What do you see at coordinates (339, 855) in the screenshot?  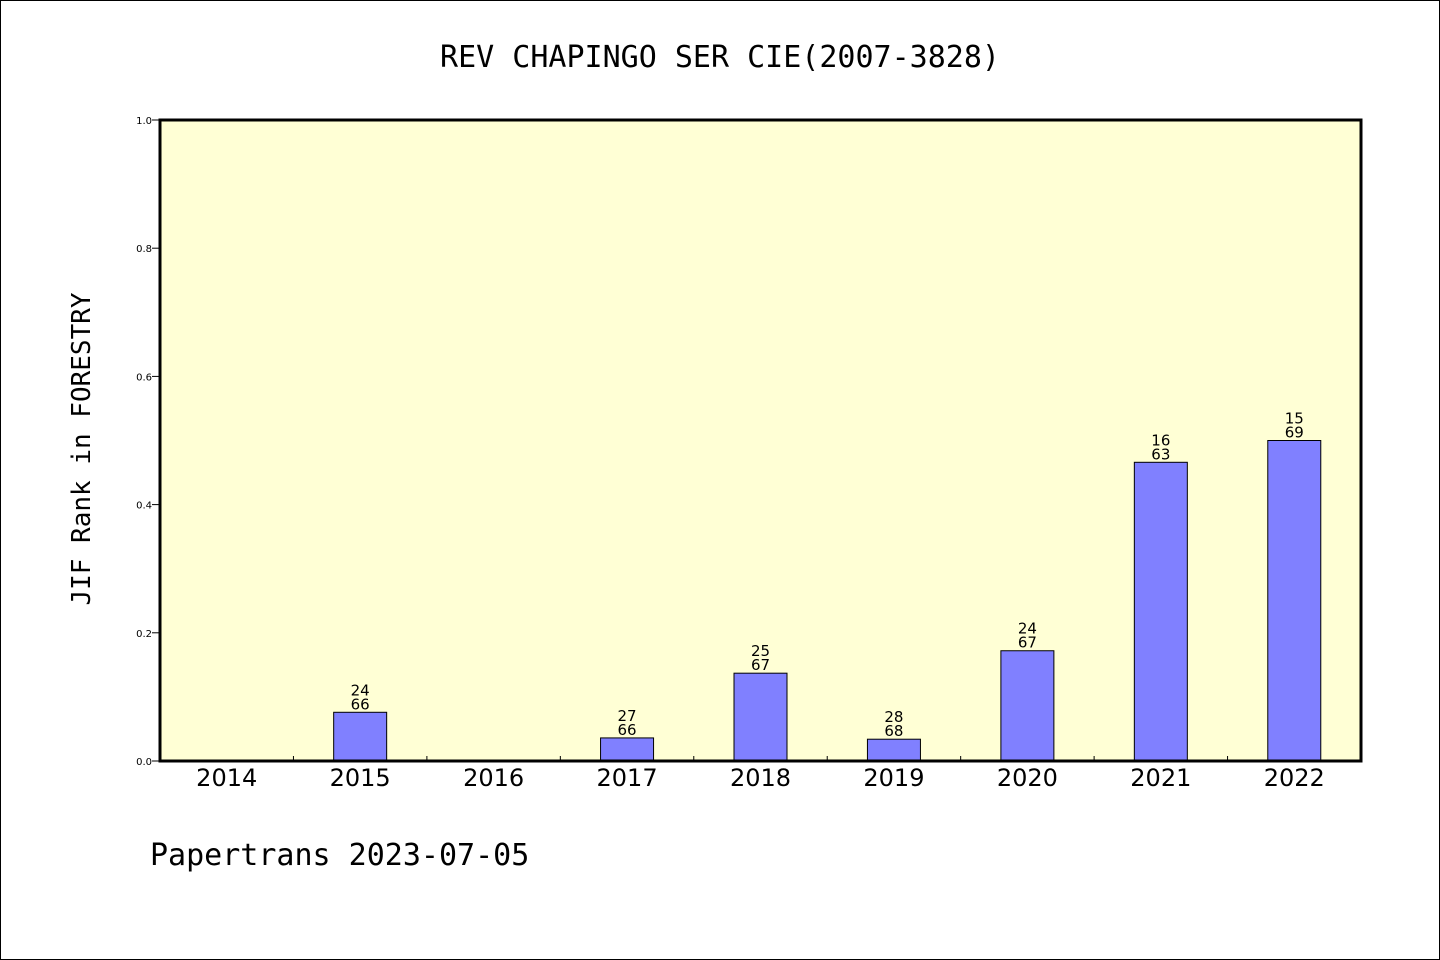 I see `footer-text: Papertrans 2023-07-05` at bounding box center [339, 855].